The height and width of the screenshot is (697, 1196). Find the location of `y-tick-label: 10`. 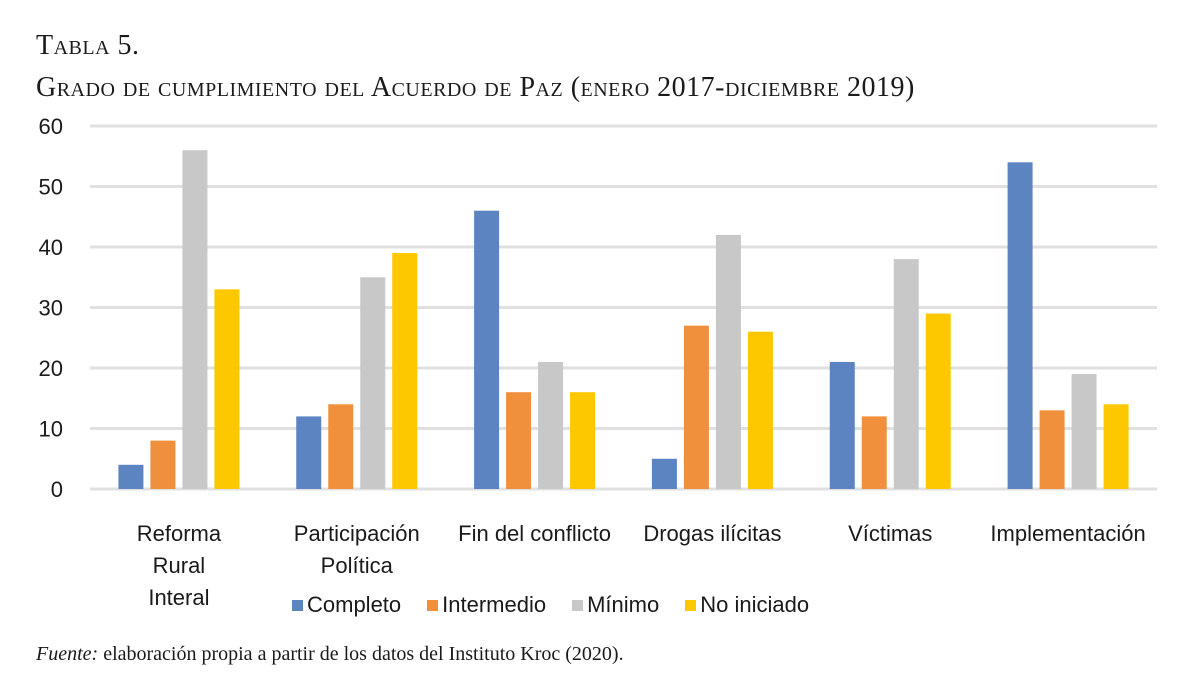

y-tick-label: 10 is located at coordinates (51, 429).